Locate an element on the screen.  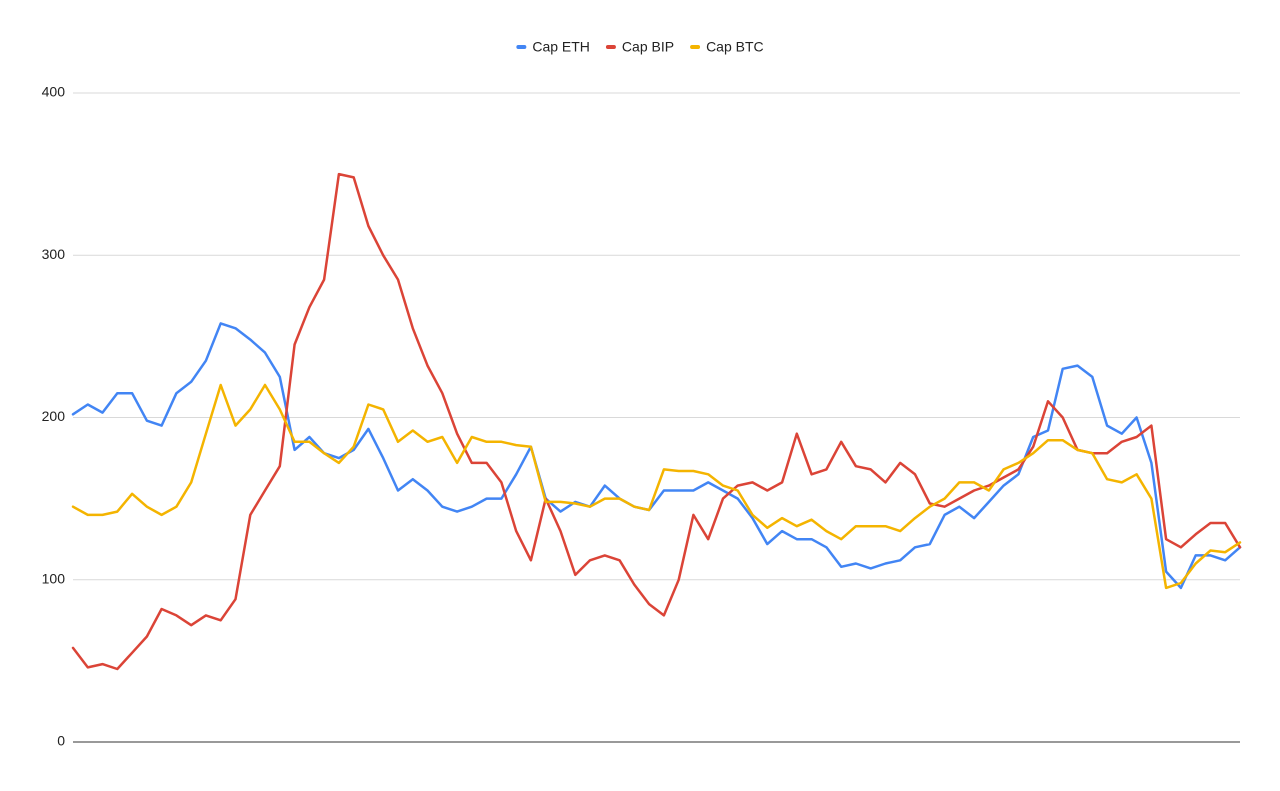
y-tick-label: 100 is located at coordinates (54, 578).